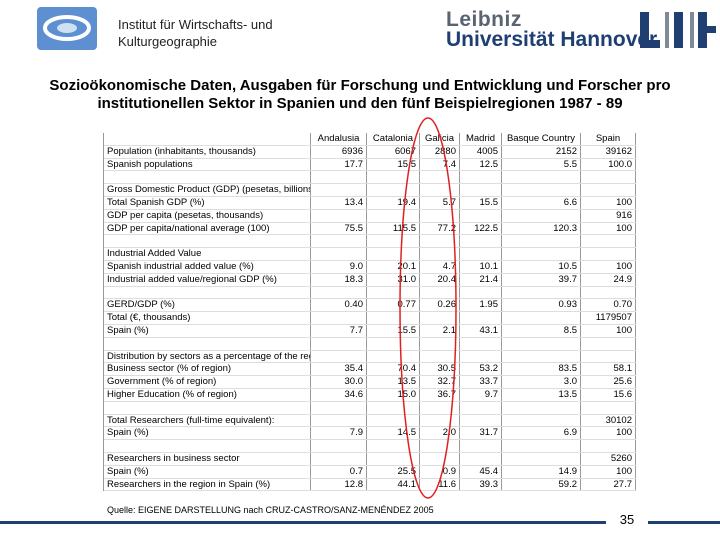  What do you see at coordinates (339, 228) in the screenshot?
I see `table-cell: 75.5` at bounding box center [339, 228].